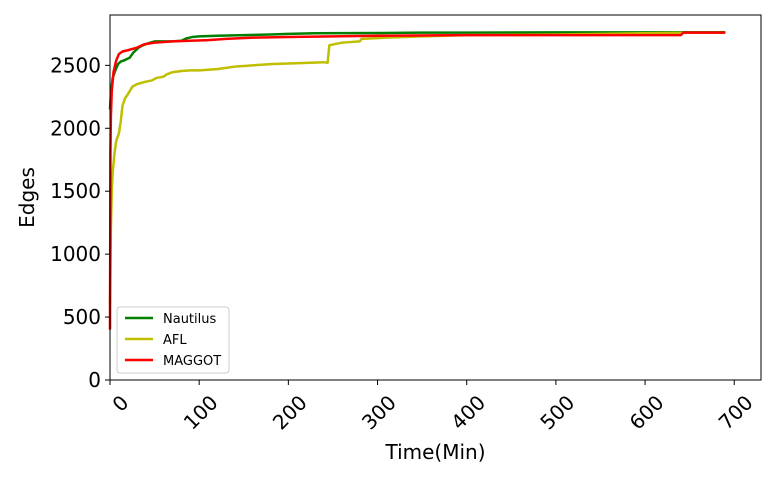  I want to click on legend: Nautilus AFL MAGGOT, so click(173, 340).